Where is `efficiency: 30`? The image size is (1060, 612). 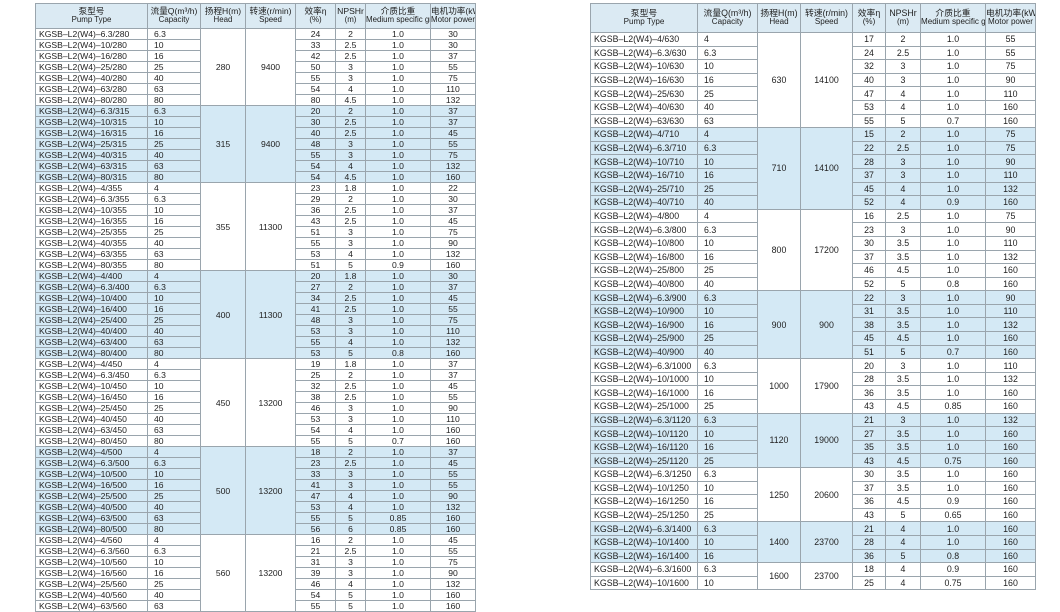 efficiency: 30 is located at coordinates (869, 474).